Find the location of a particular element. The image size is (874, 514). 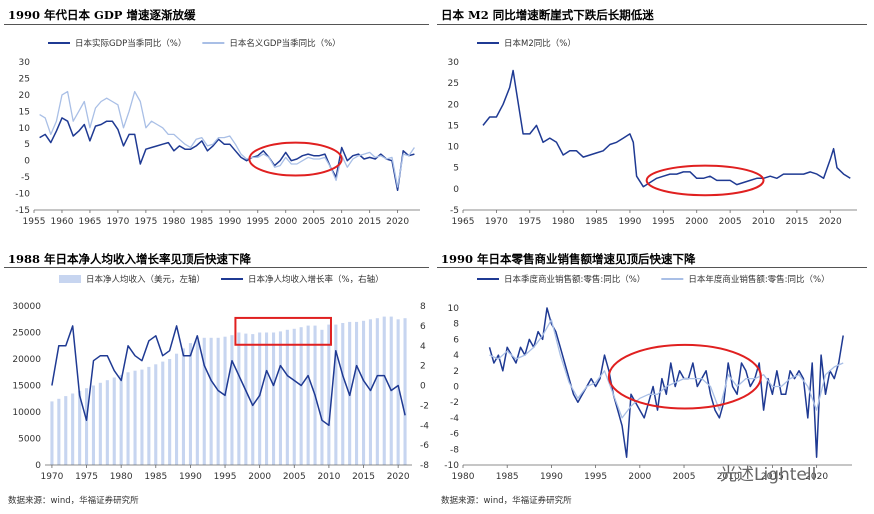

y-tick-label: 10000 is located at coordinates (26, 413).